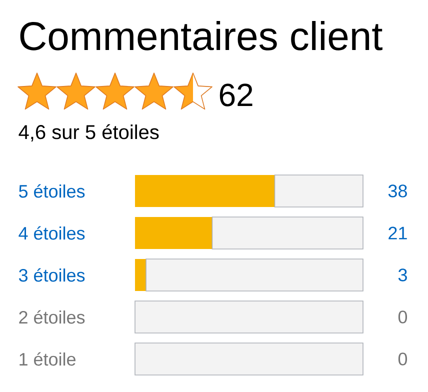 The image size is (428, 392). Describe the element at coordinates (52, 317) in the screenshot. I see `y-tick-label: 2 étoiles` at that location.